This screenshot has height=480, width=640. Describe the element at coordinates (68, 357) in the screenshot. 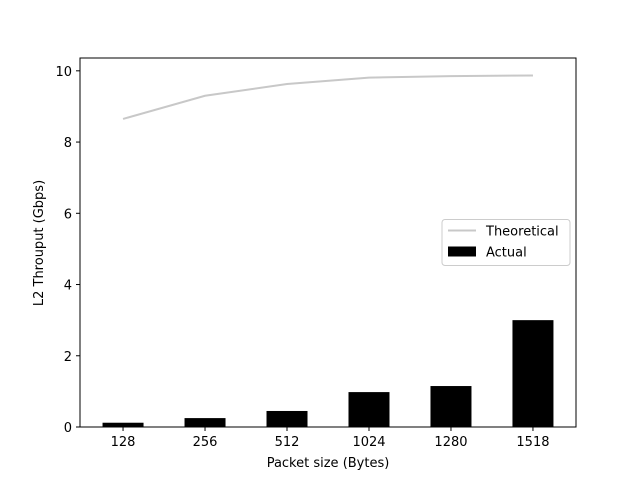

I see `y-tick-label: 2` at that location.